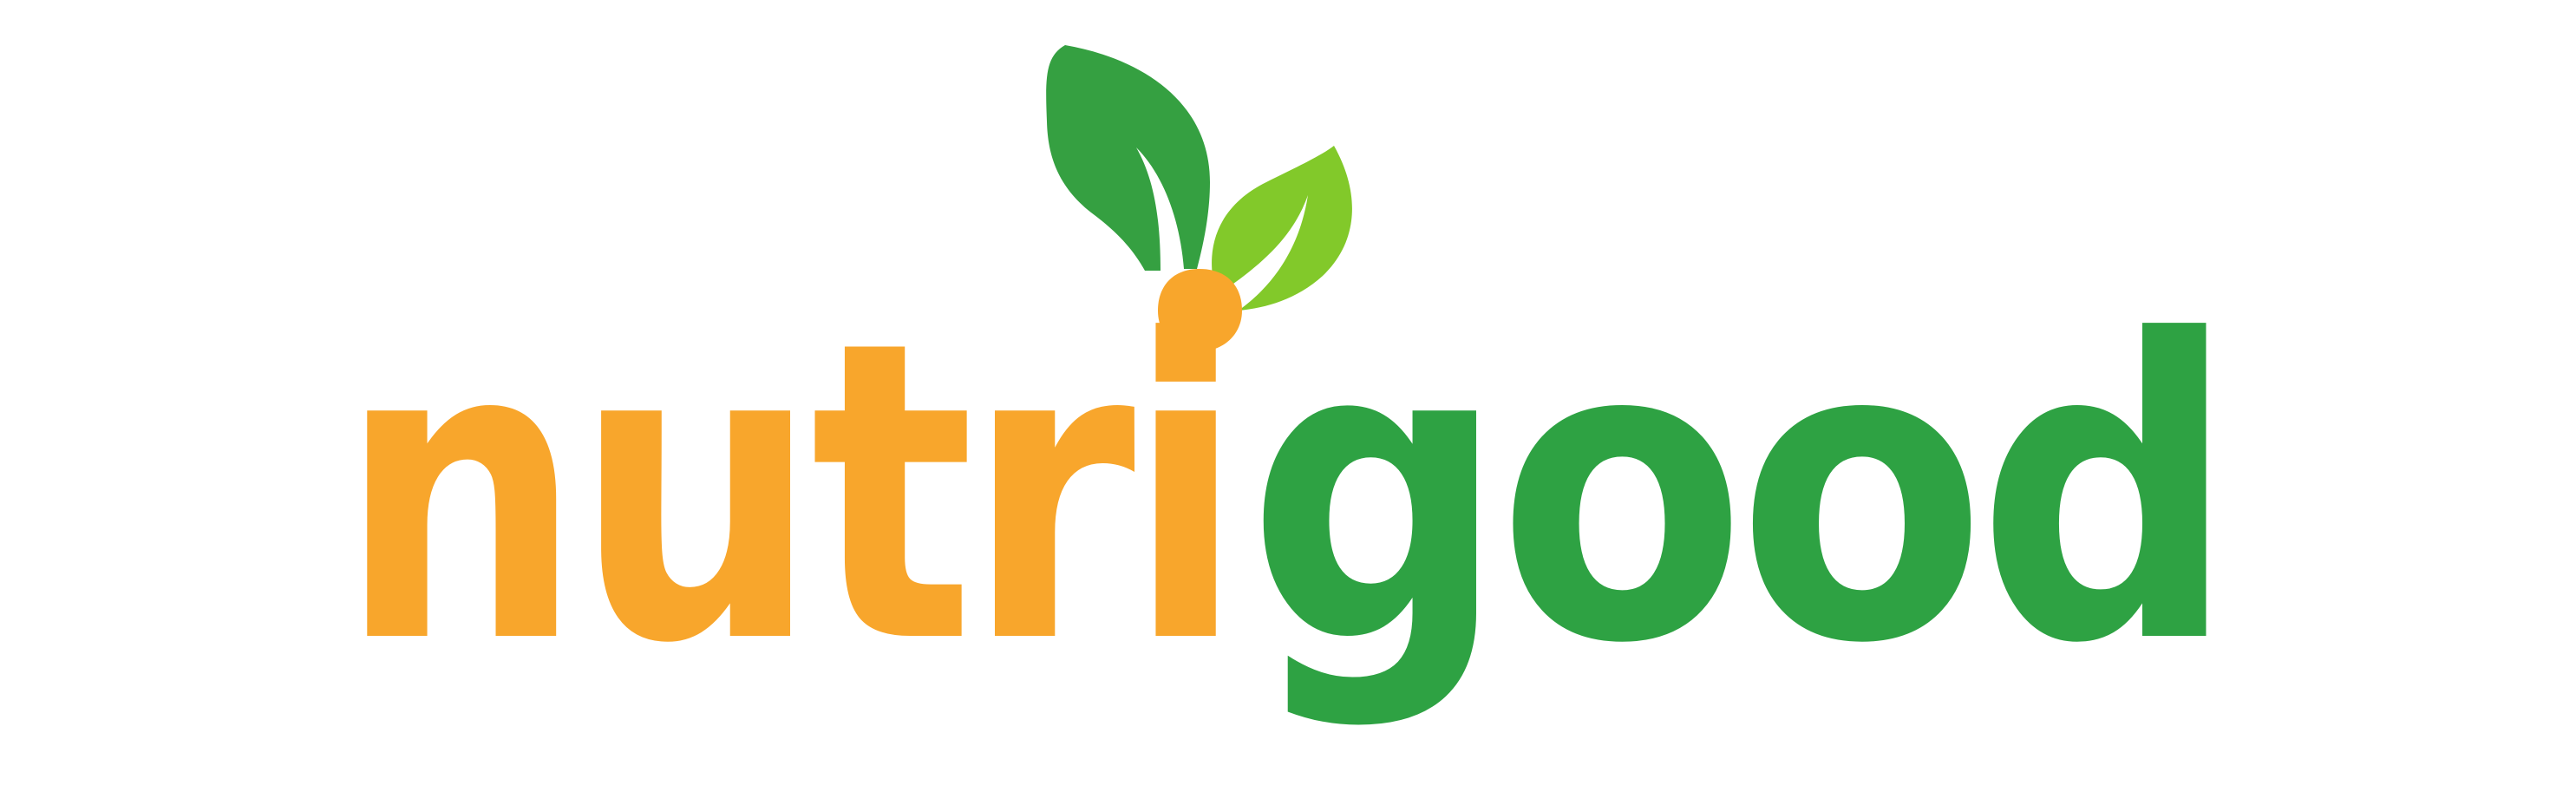 This screenshot has height=805, width=2576. I want to click on light-leaf-icon, so click(1282, 228).